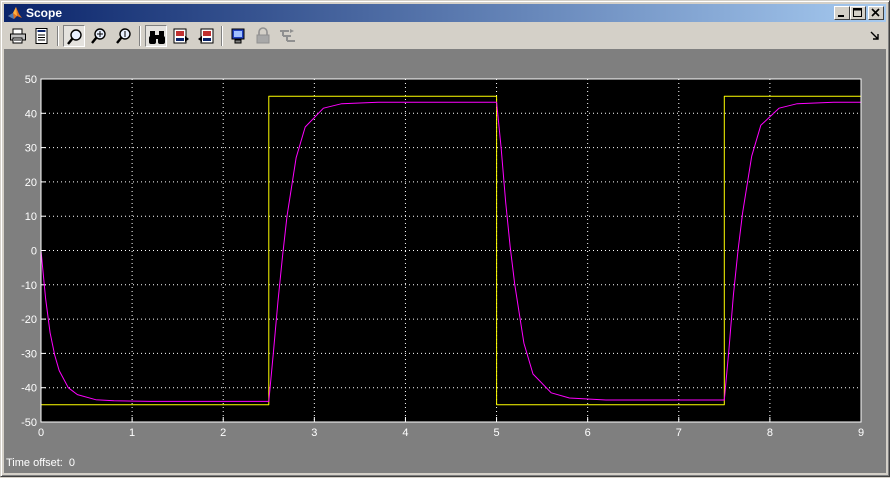  Describe the element at coordinates (841, 16) in the screenshot. I see `minimize-icon` at that location.